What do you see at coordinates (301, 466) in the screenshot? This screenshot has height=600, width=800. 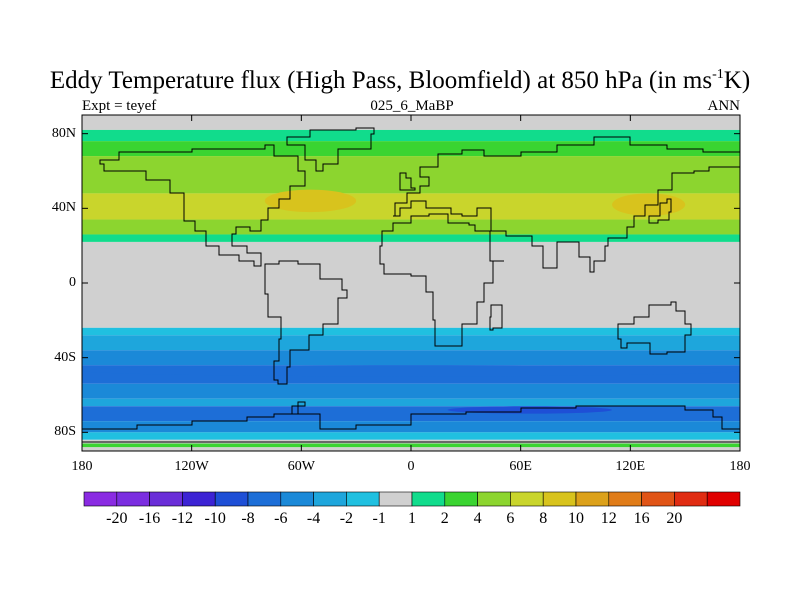 I see `lon-label-2: 60W` at bounding box center [301, 466].